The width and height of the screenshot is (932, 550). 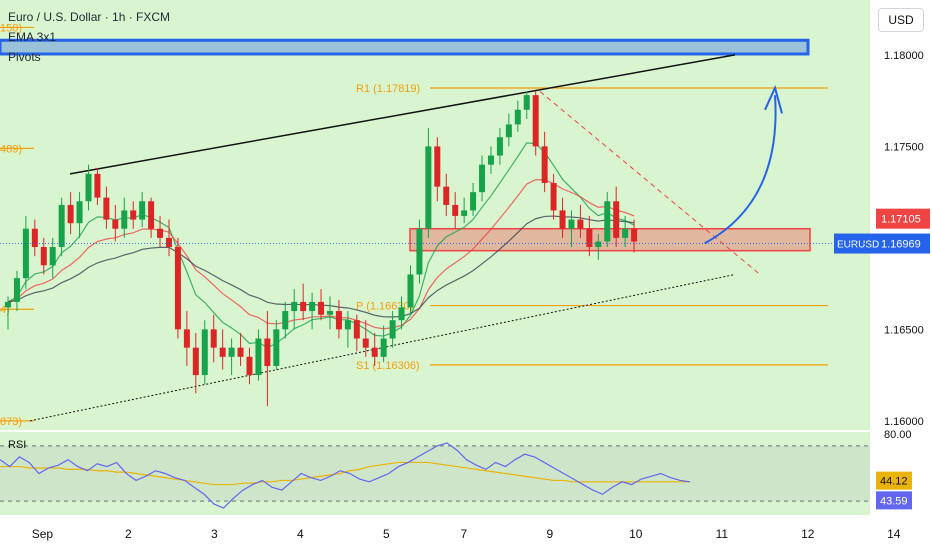 I want to click on price-tag-label: 1.17105, so click(x=901, y=220).